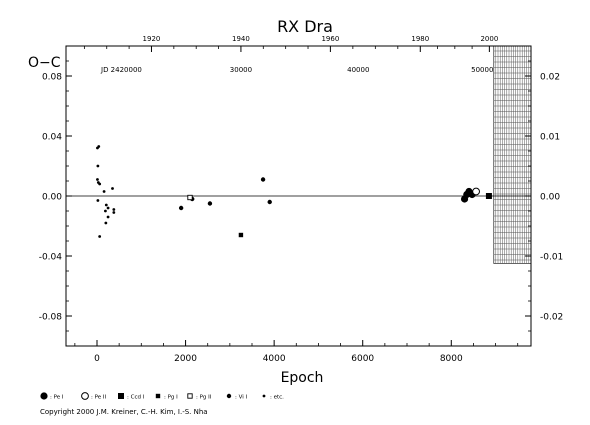 The image size is (590, 425). Describe the element at coordinates (358, 70) in the screenshot. I see `jd-label: 40000` at that location.